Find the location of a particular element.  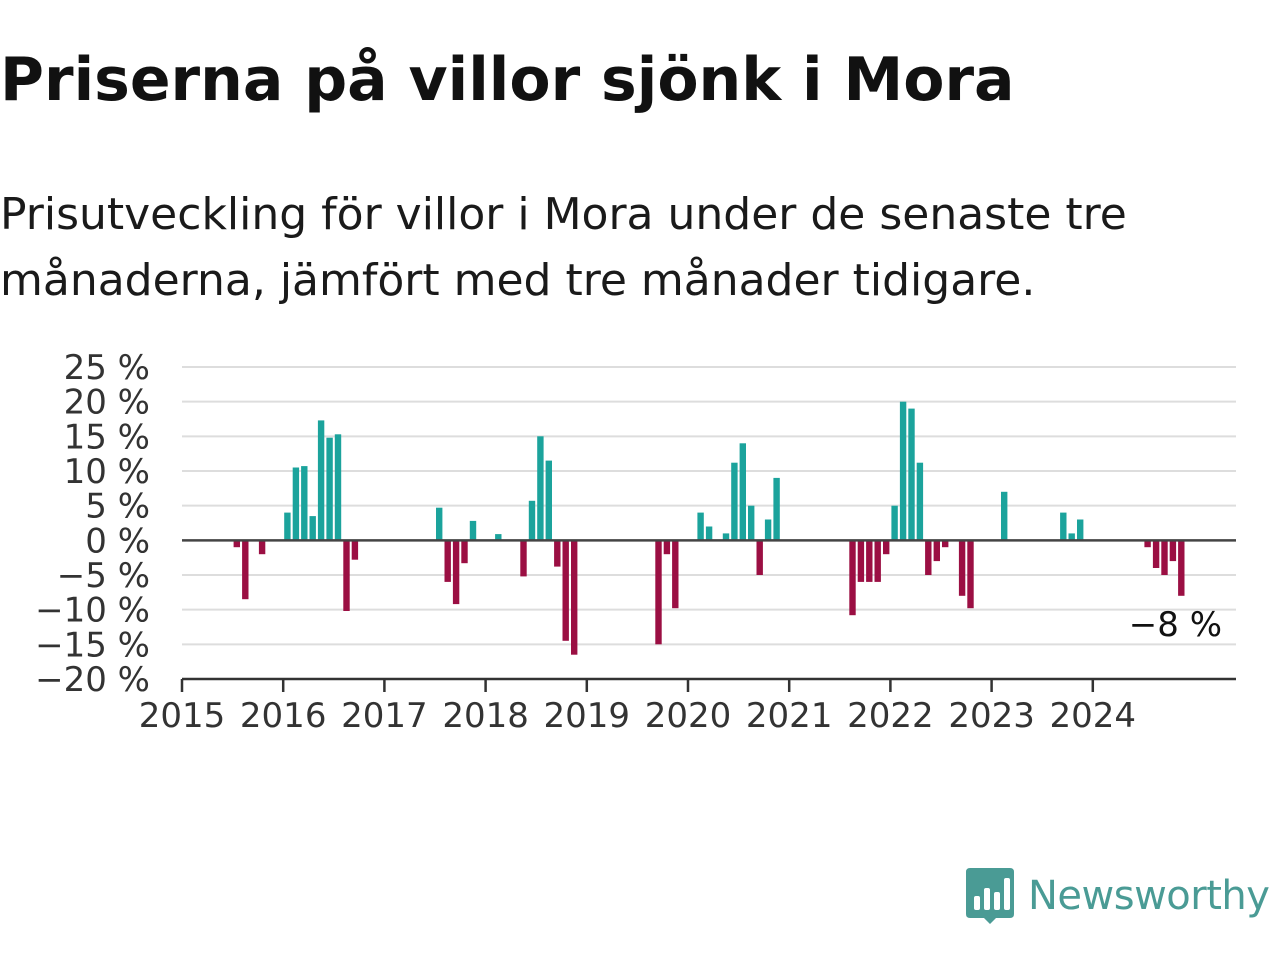

newsworthy-logo: Newsworthy is located at coordinates (1117, 896).